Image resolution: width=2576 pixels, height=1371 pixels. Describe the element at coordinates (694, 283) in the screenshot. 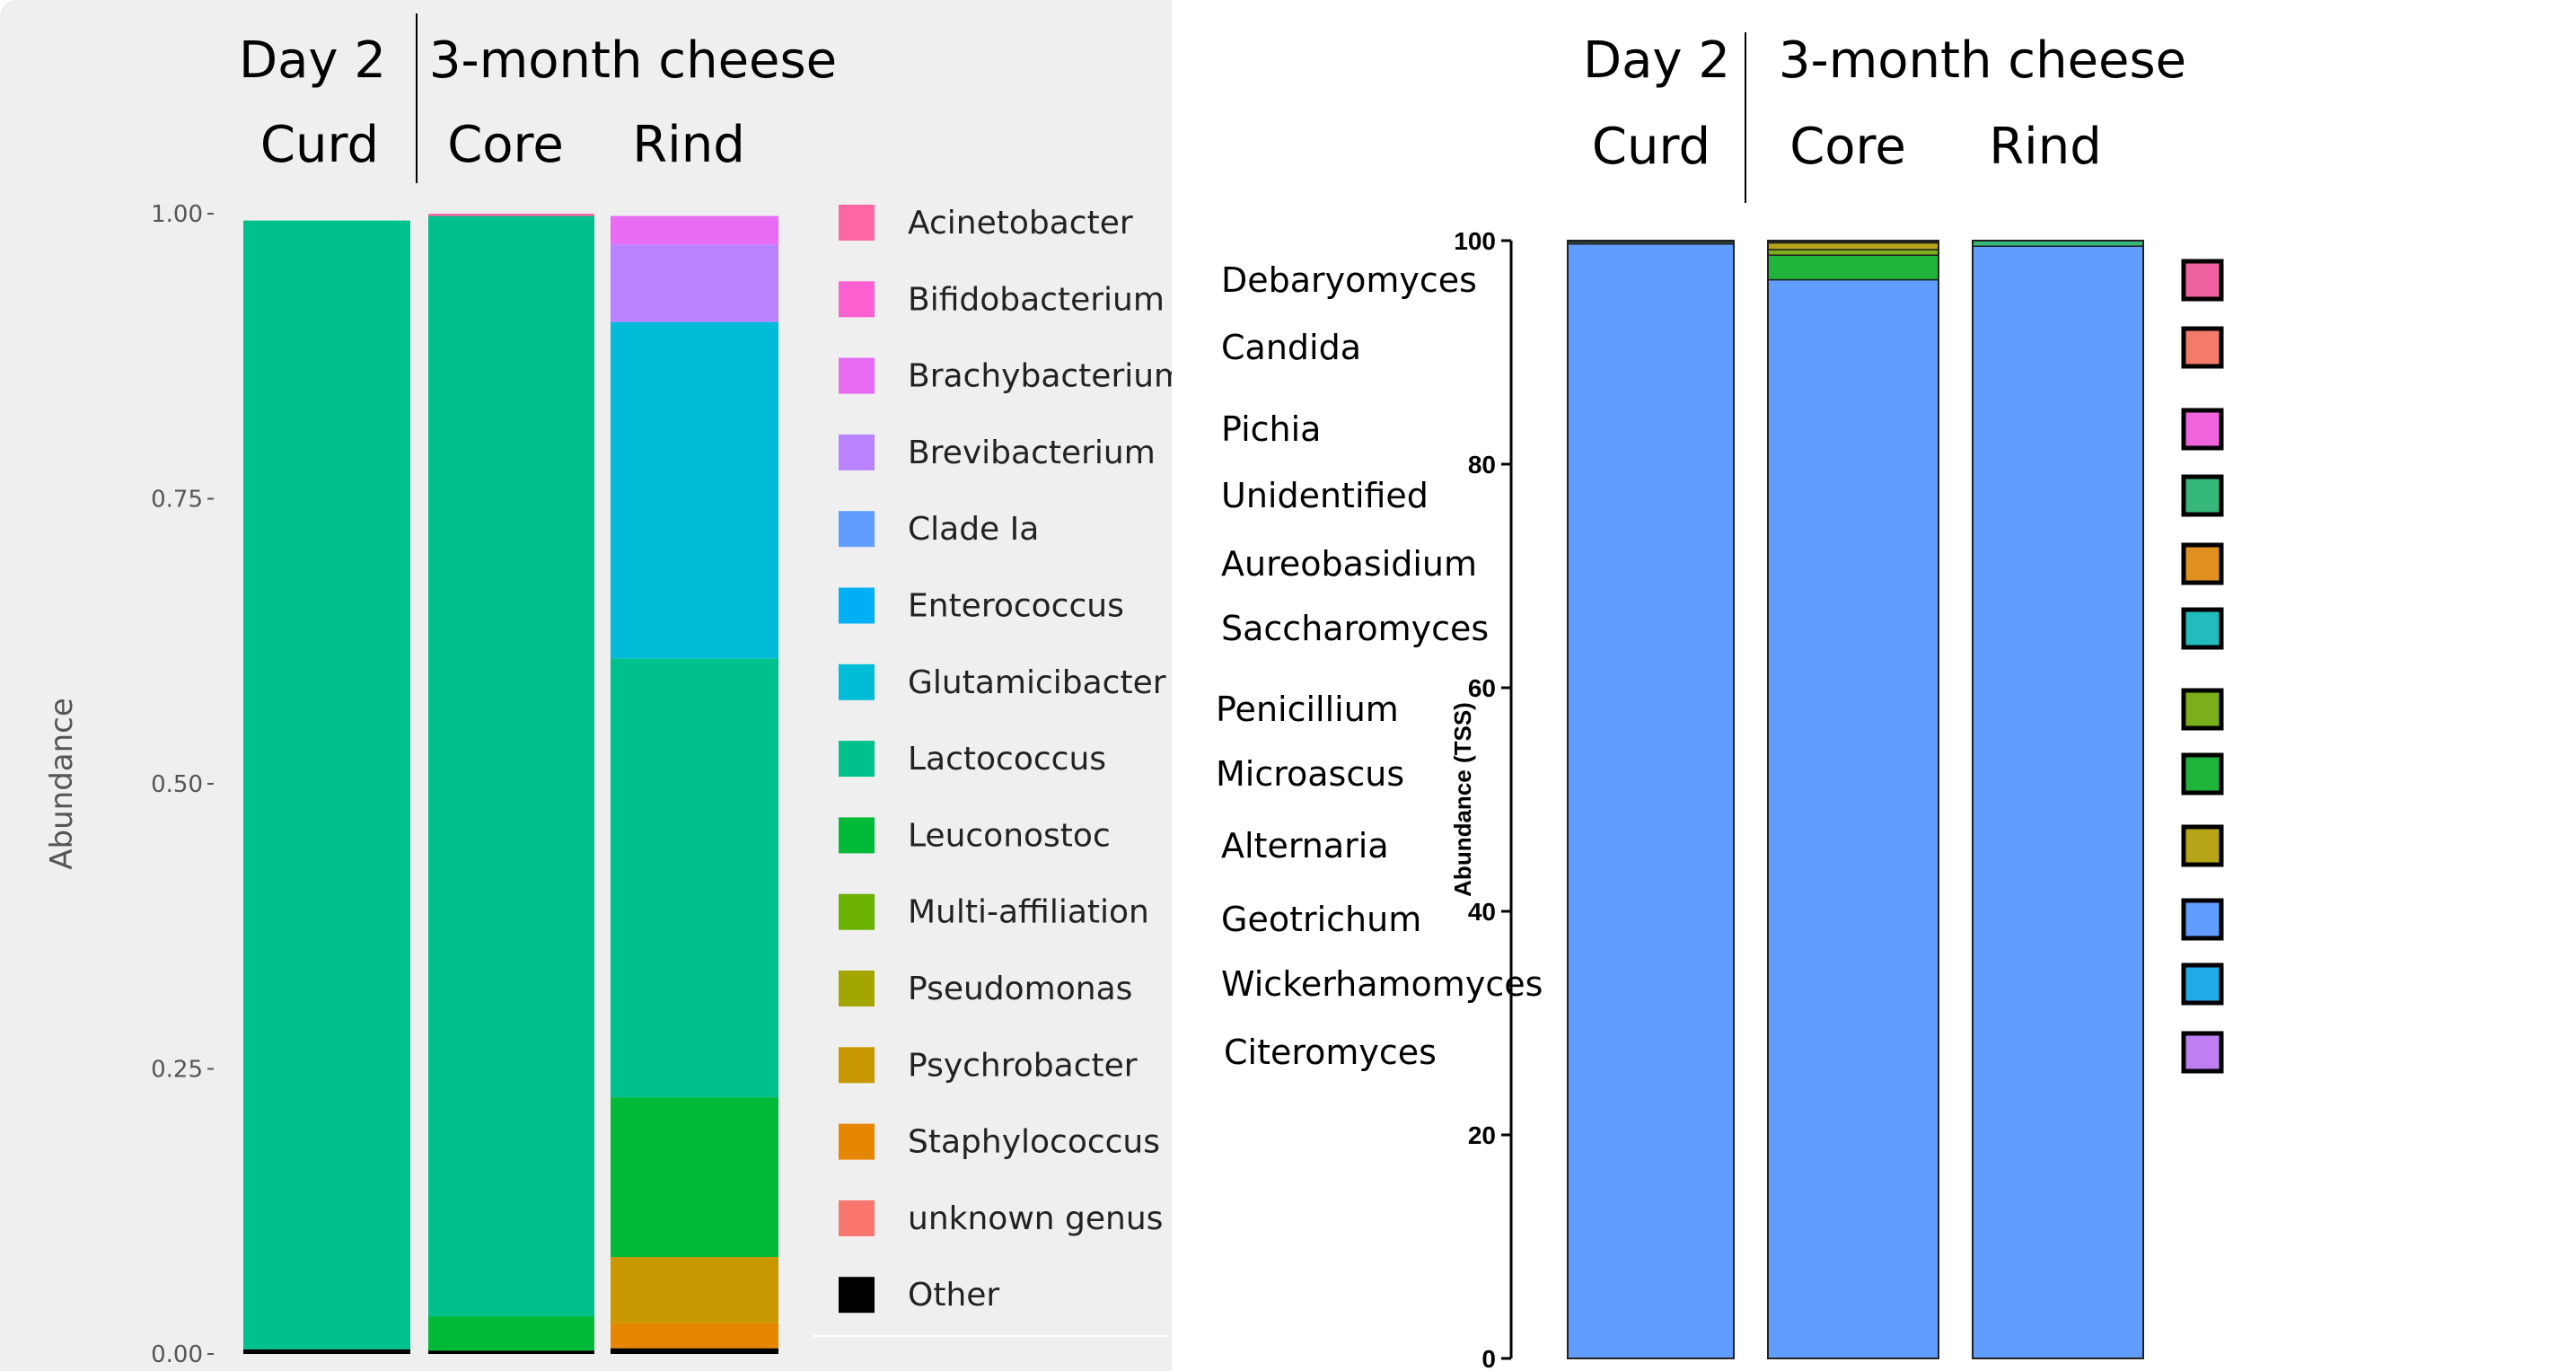

I see `bar-segment-rind-brevibacterium` at that location.